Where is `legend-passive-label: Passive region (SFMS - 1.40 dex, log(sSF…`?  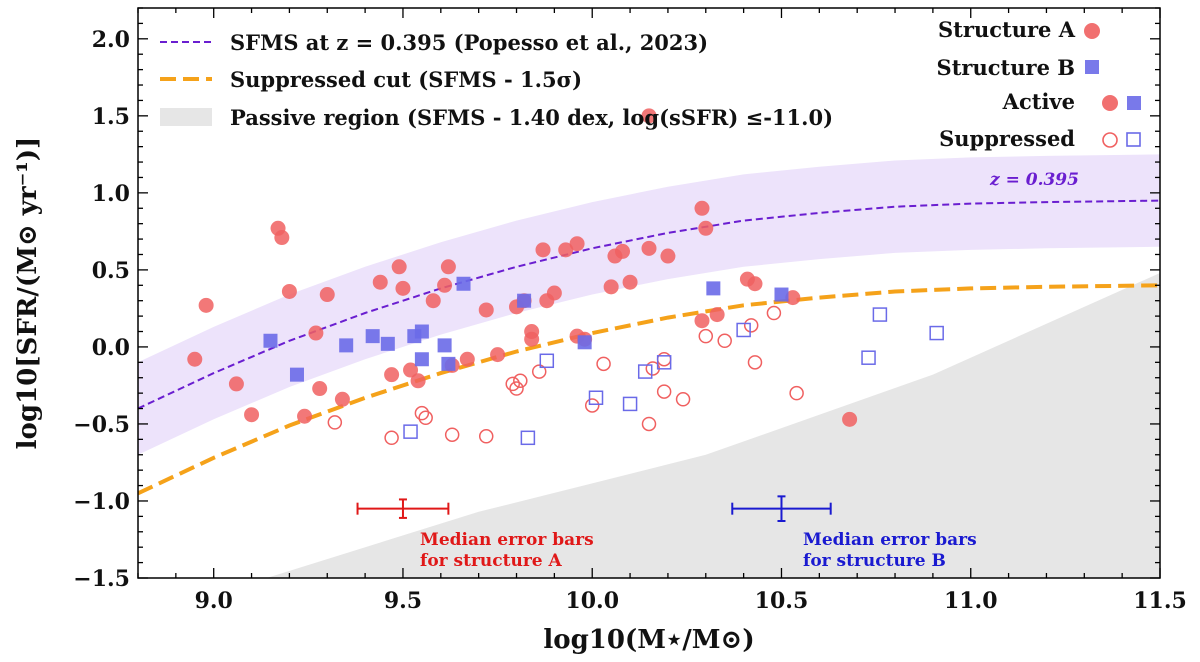
legend-passive-label: Passive region (SFMS - 1.40 dex, log(sSF… is located at coordinates (531, 117).